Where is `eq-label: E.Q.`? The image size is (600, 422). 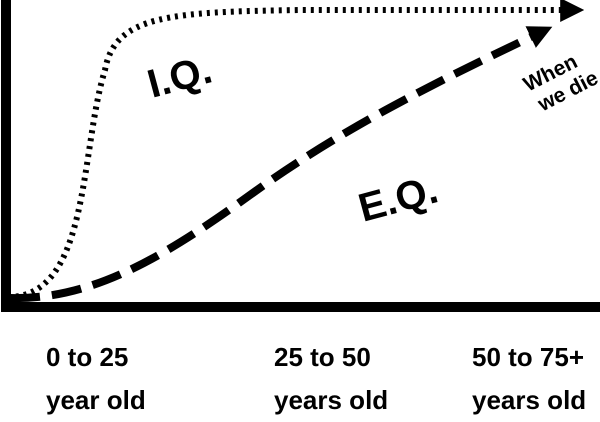 eq-label: E.Q. is located at coordinates (398, 198).